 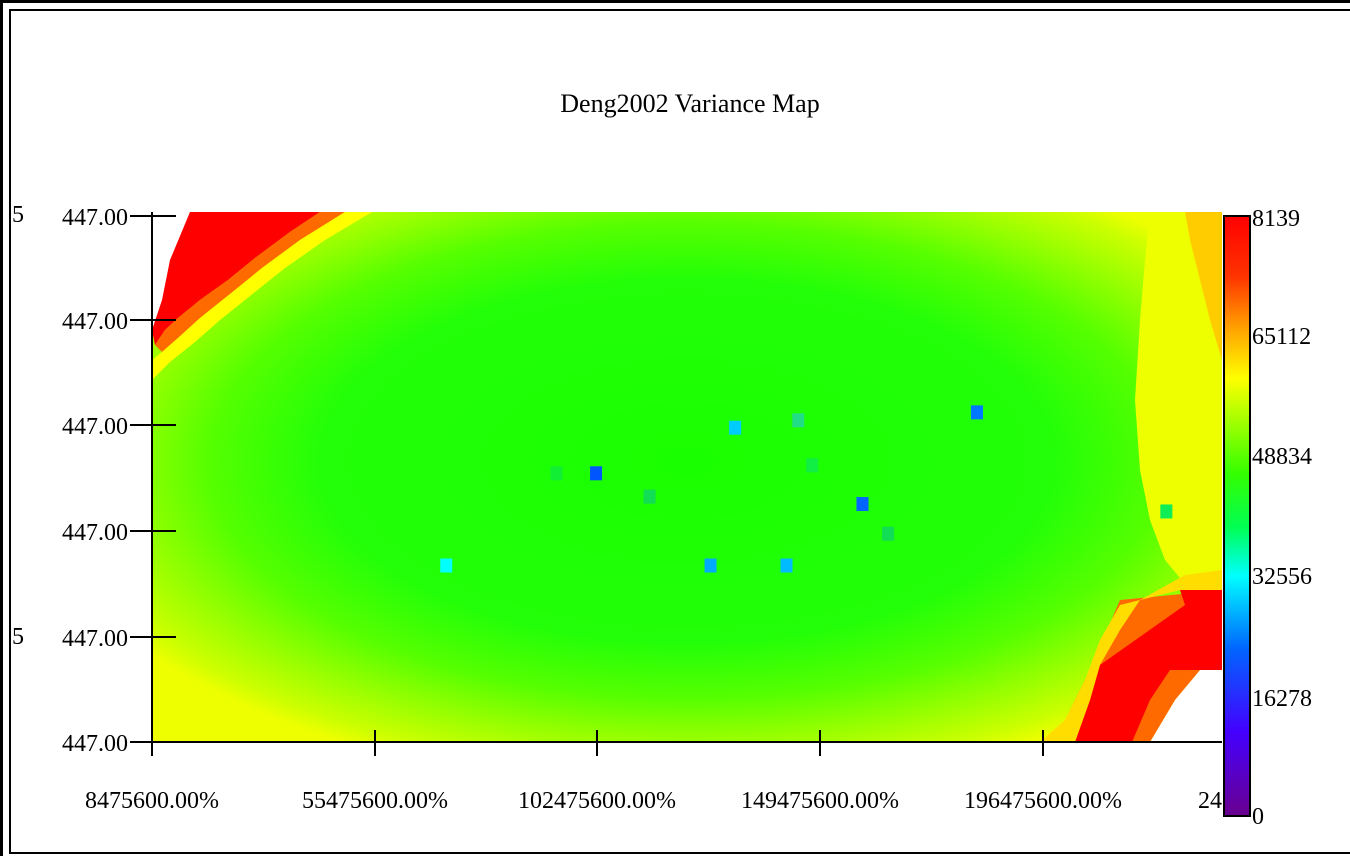 What do you see at coordinates (1258, 817) in the screenshot?
I see `colorbar-tick-label: 0` at bounding box center [1258, 817].